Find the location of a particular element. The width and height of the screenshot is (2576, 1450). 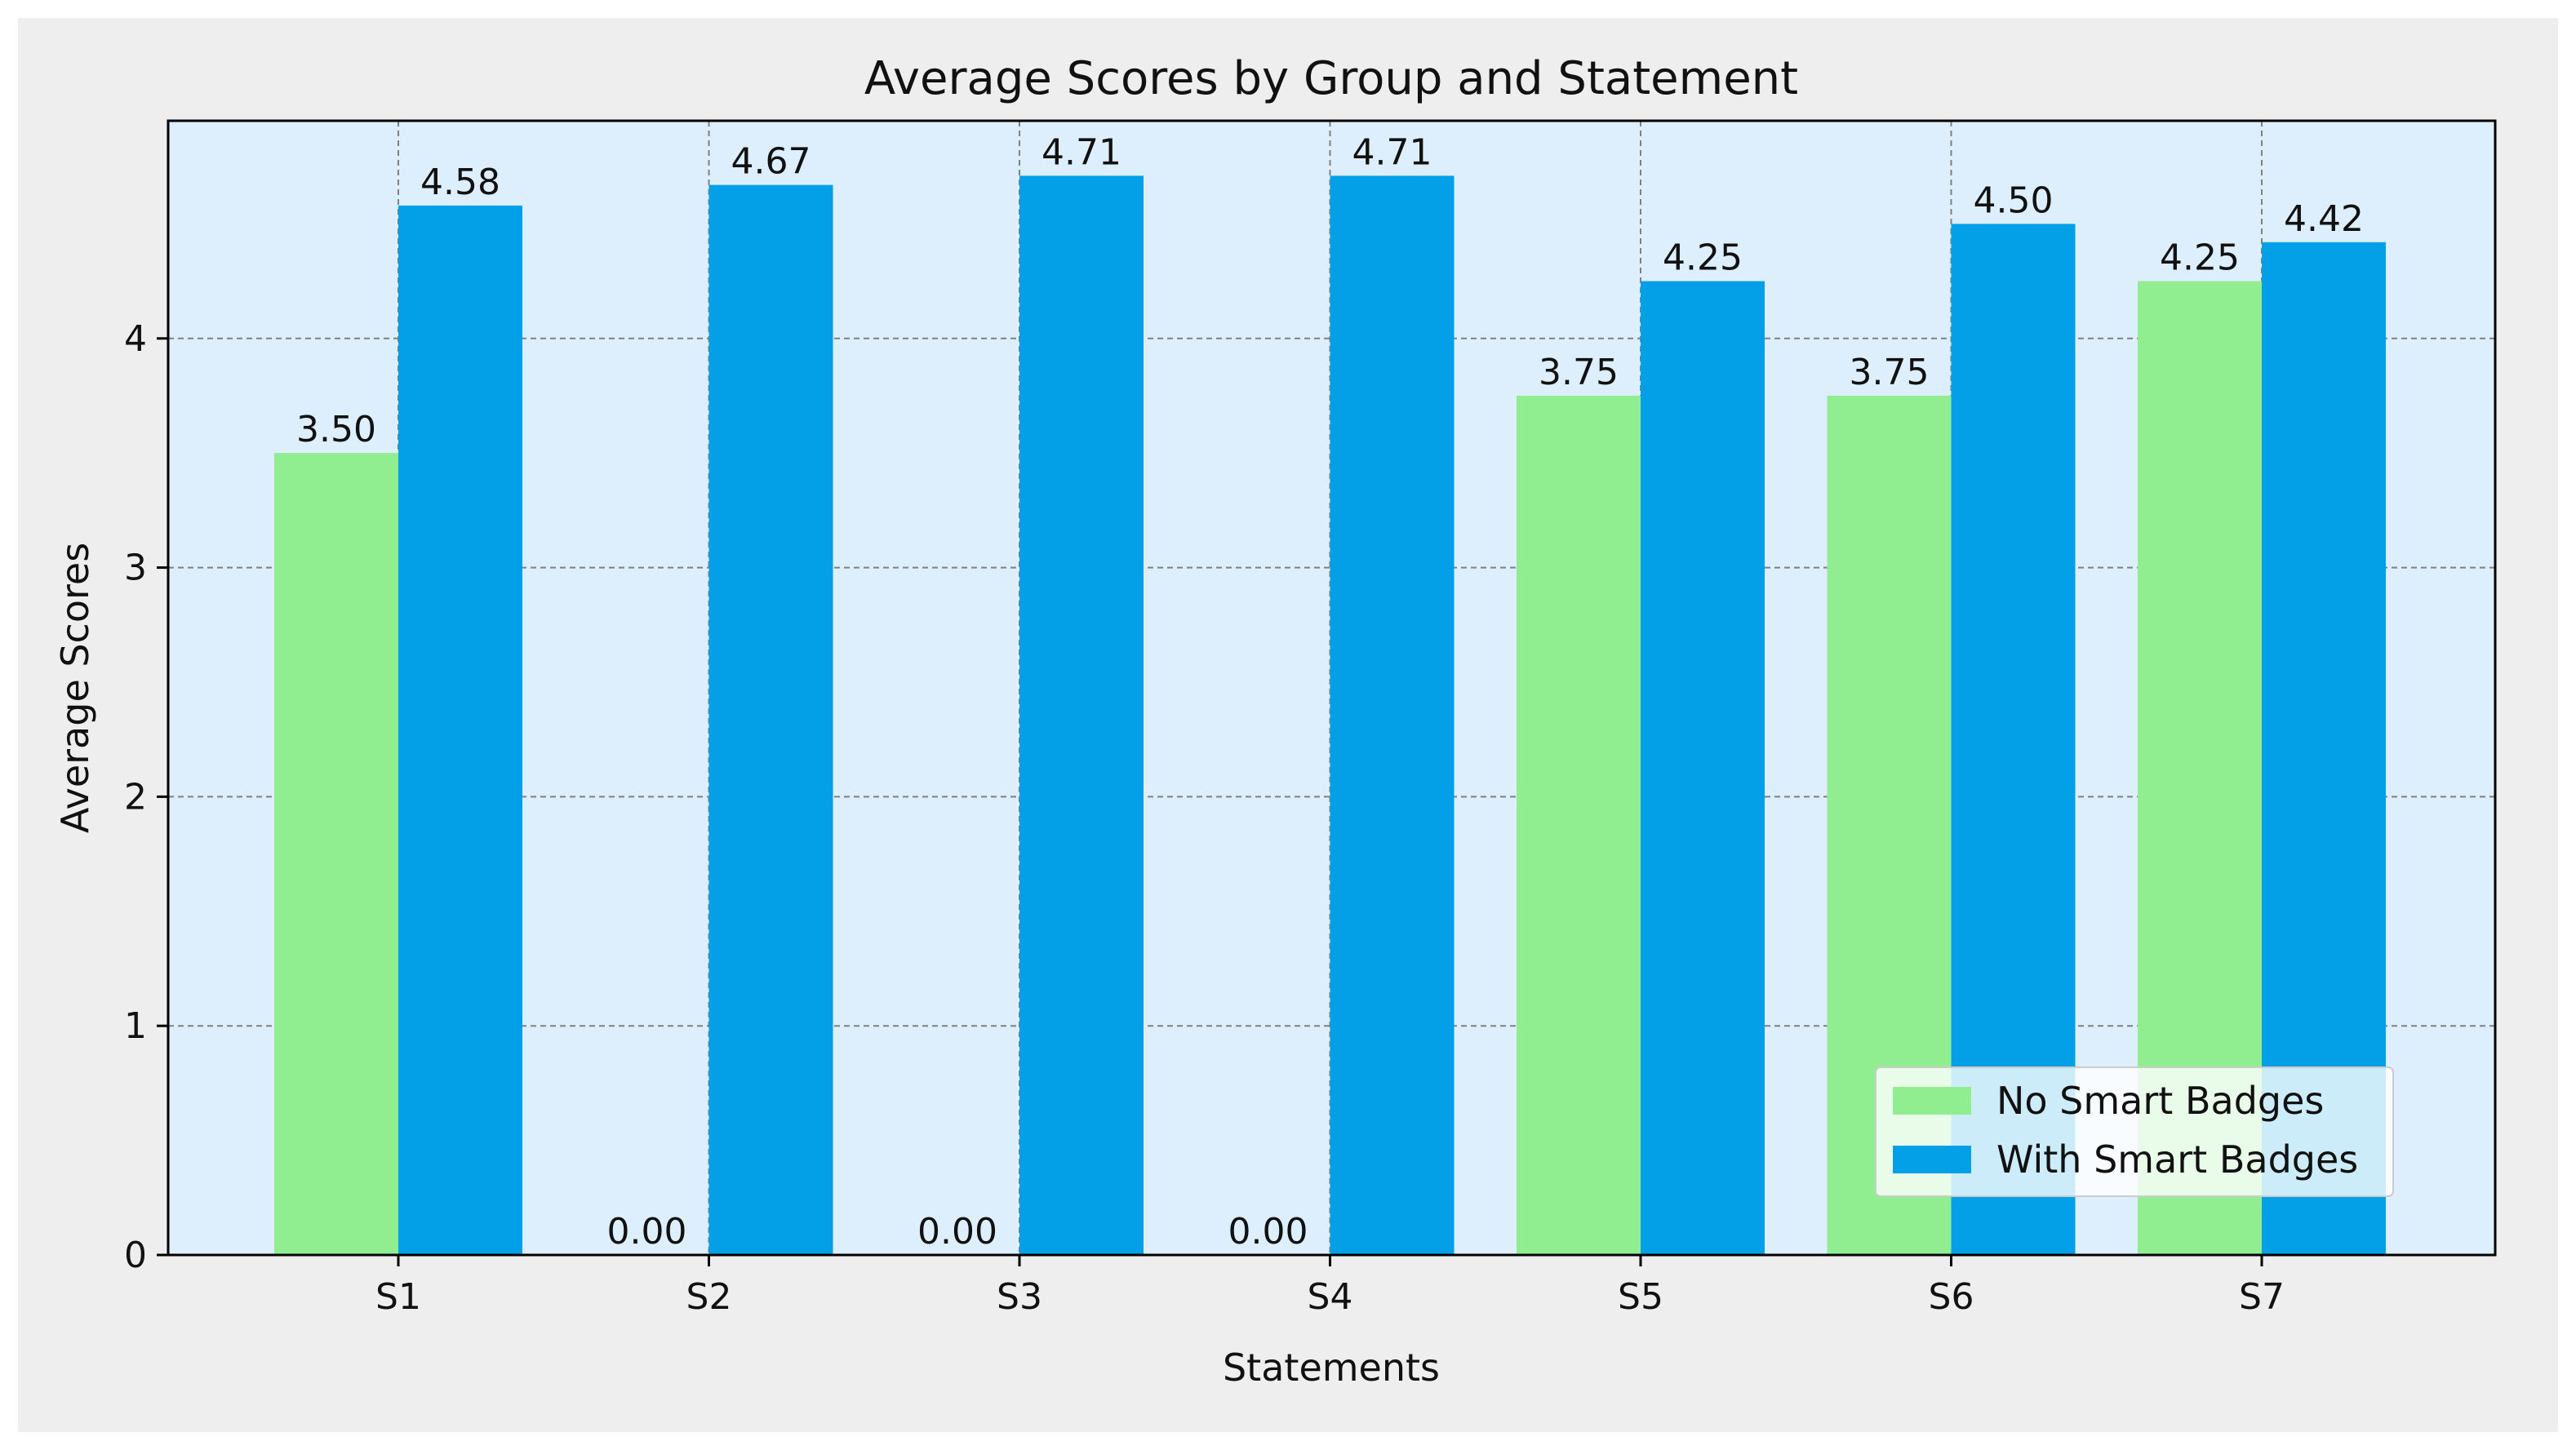

bar-value-label: 4.50 is located at coordinates (2014, 200).